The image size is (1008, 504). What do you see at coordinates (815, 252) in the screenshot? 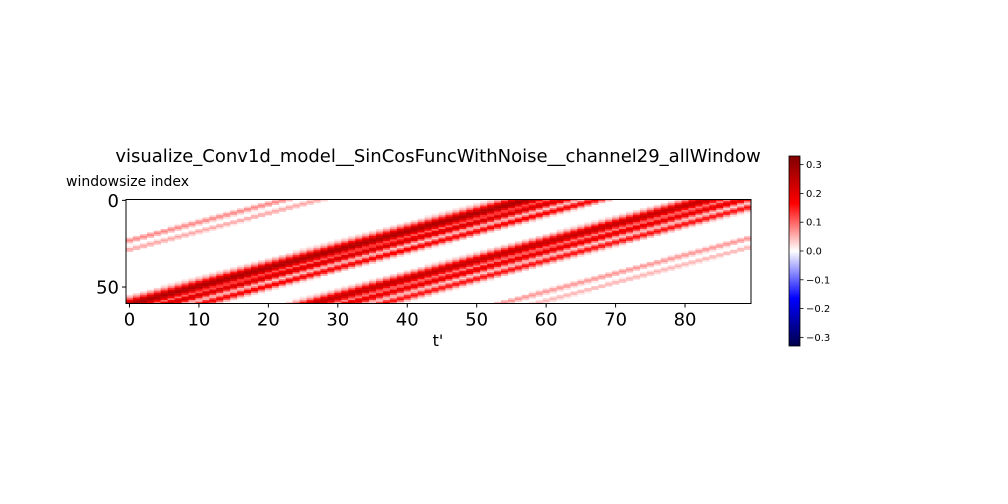
I see `colorbar-ticks: 0.30.20.10.0−0.1−0.2−0.3` at bounding box center [815, 252].